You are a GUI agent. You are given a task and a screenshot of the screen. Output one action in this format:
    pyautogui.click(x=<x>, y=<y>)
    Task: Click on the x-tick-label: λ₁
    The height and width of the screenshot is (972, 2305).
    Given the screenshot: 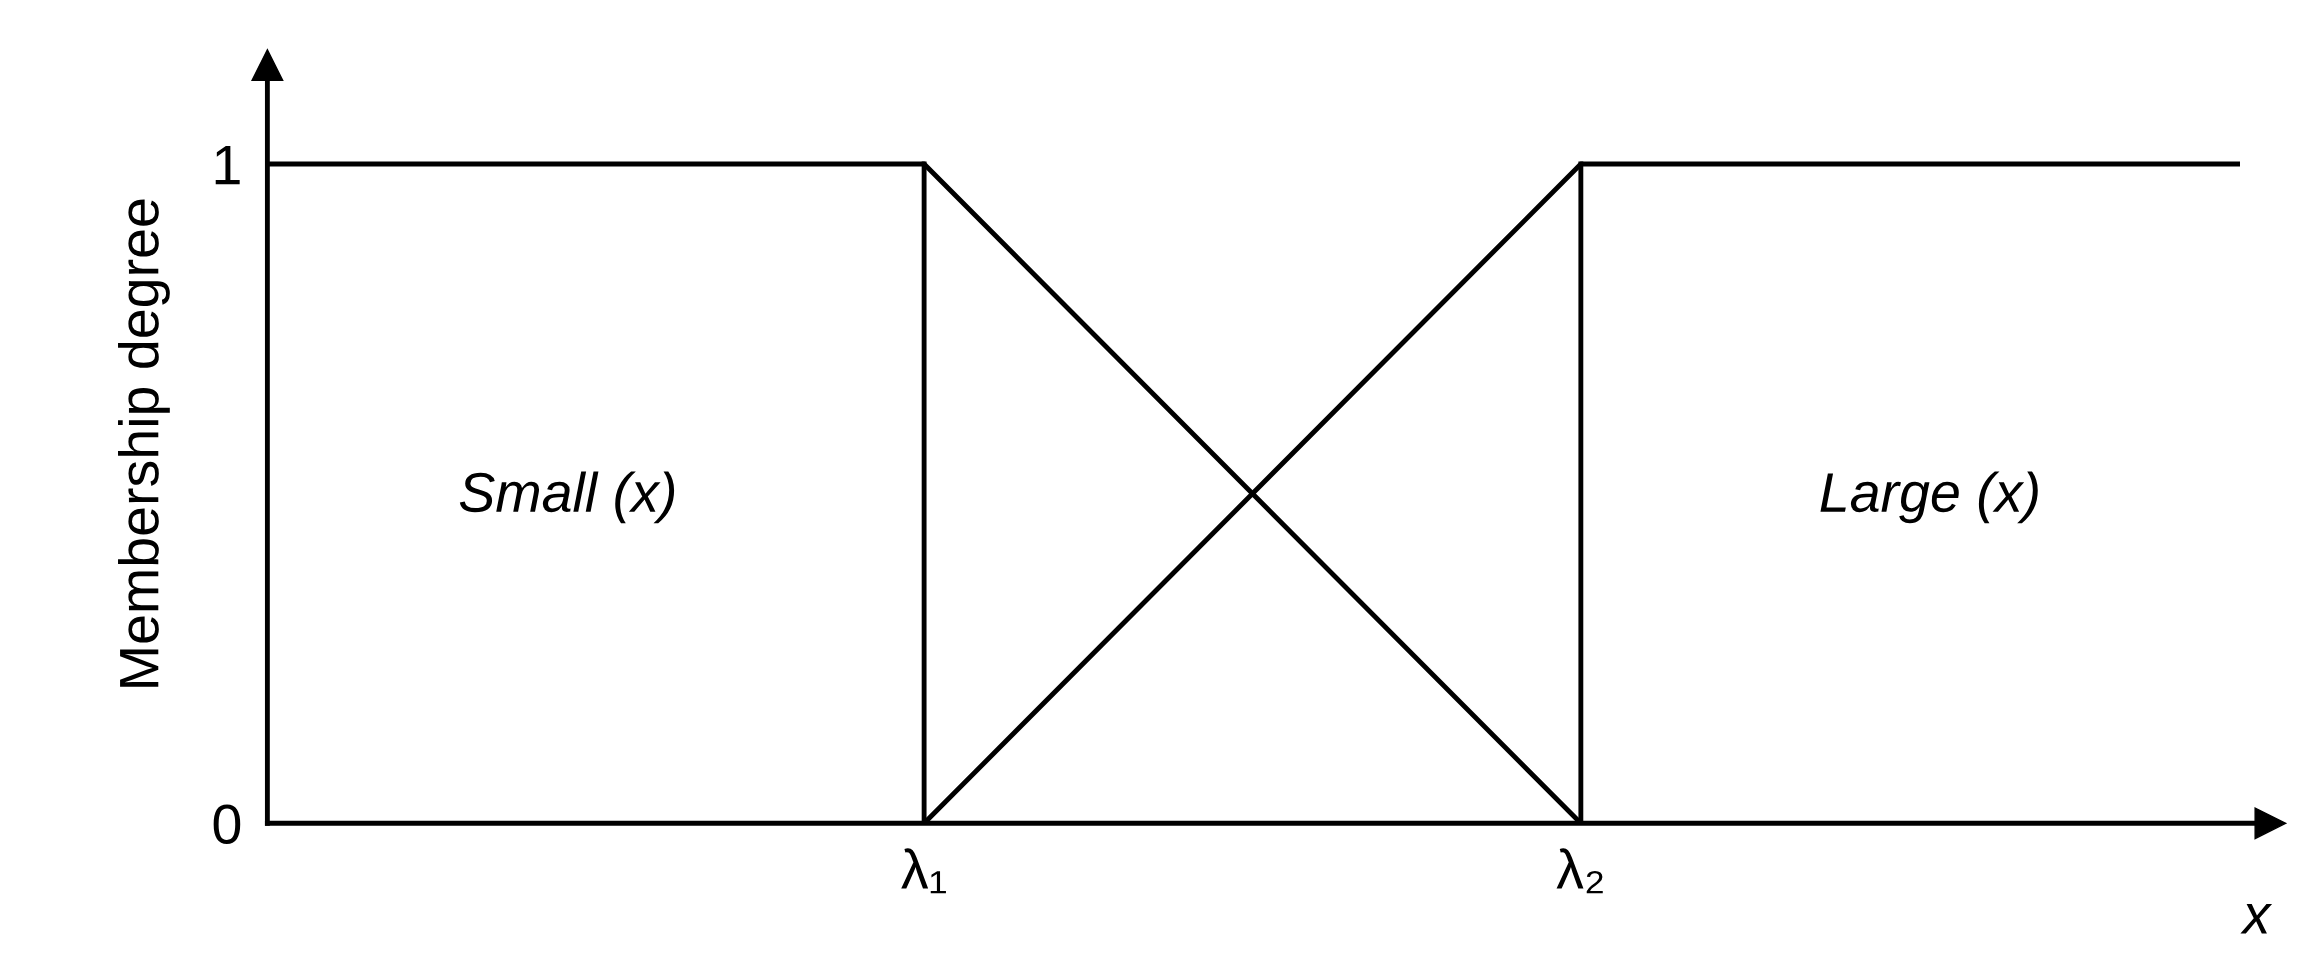 What is the action you would take?
    pyautogui.click(x=923, y=871)
    